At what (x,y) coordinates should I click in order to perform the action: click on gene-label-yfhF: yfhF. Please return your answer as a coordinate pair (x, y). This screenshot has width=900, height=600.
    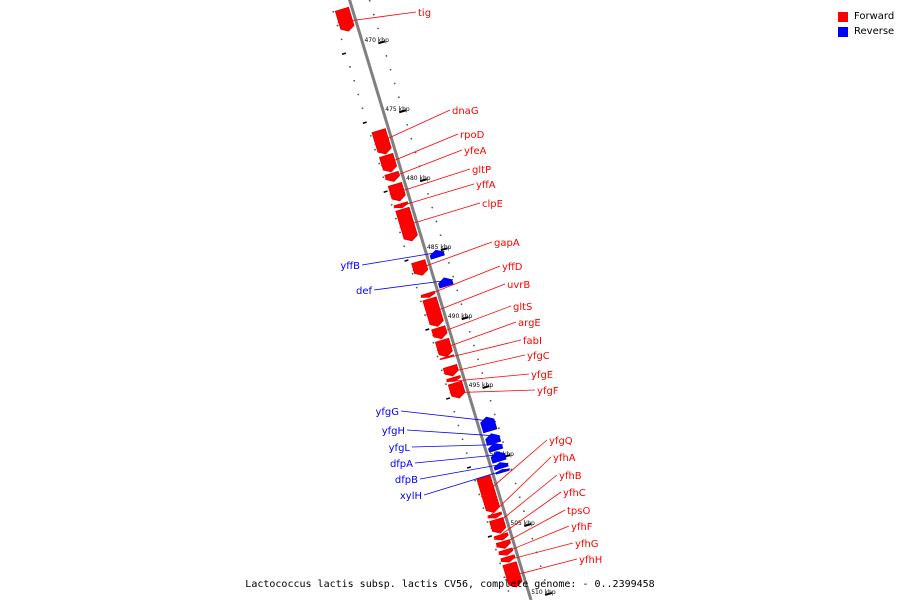
    Looking at the image, I should click on (582, 527).